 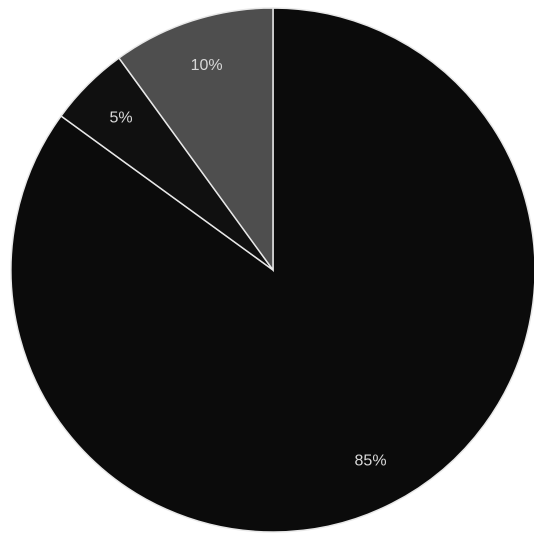 What do you see at coordinates (207, 65) in the screenshot?
I see `slice-label: 10%` at bounding box center [207, 65].